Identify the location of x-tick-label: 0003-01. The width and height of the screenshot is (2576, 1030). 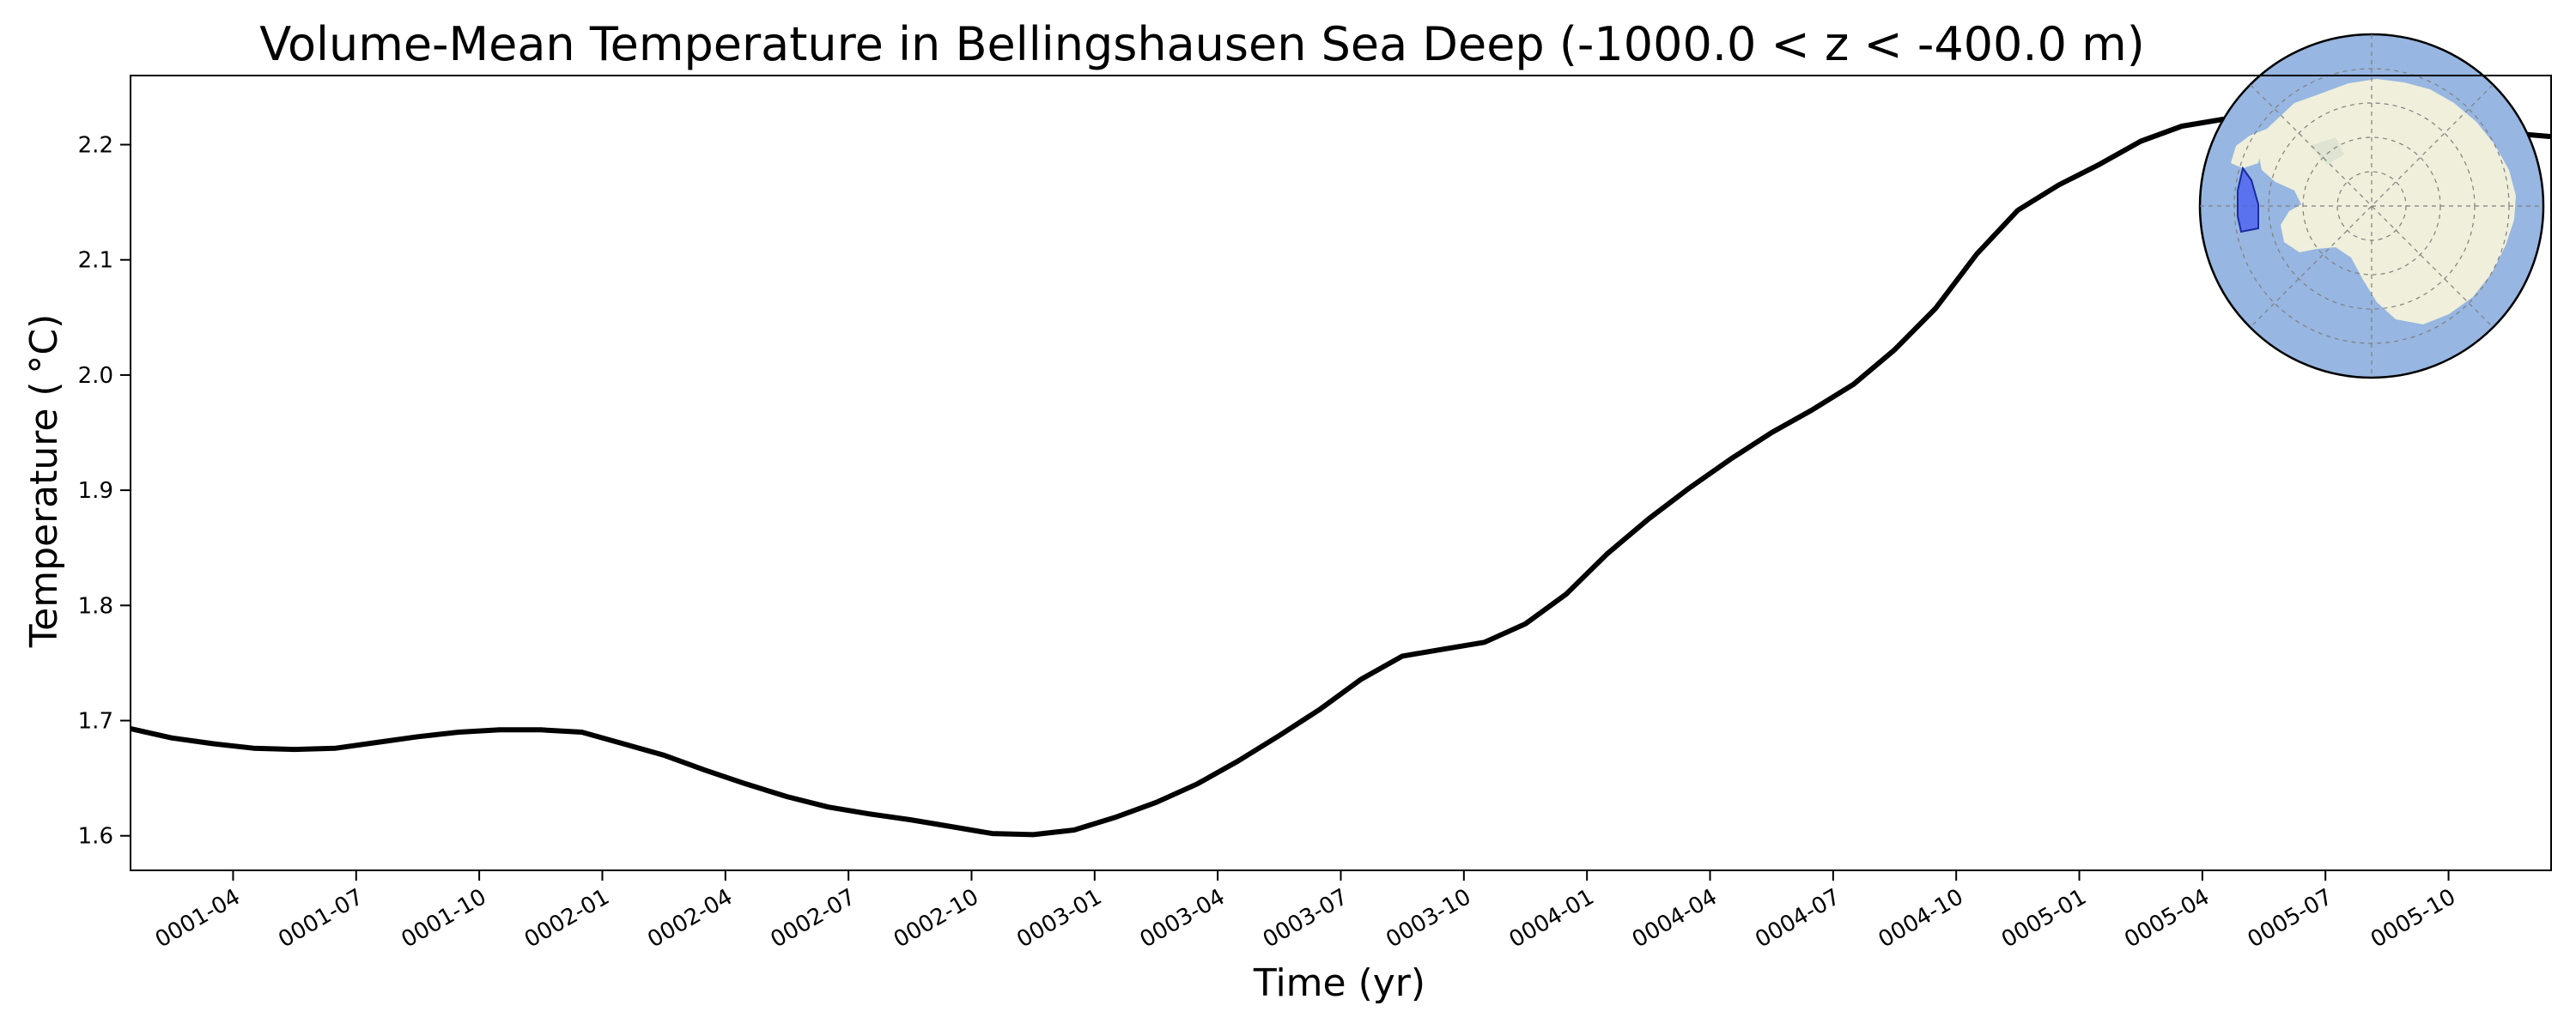
(1059, 918).